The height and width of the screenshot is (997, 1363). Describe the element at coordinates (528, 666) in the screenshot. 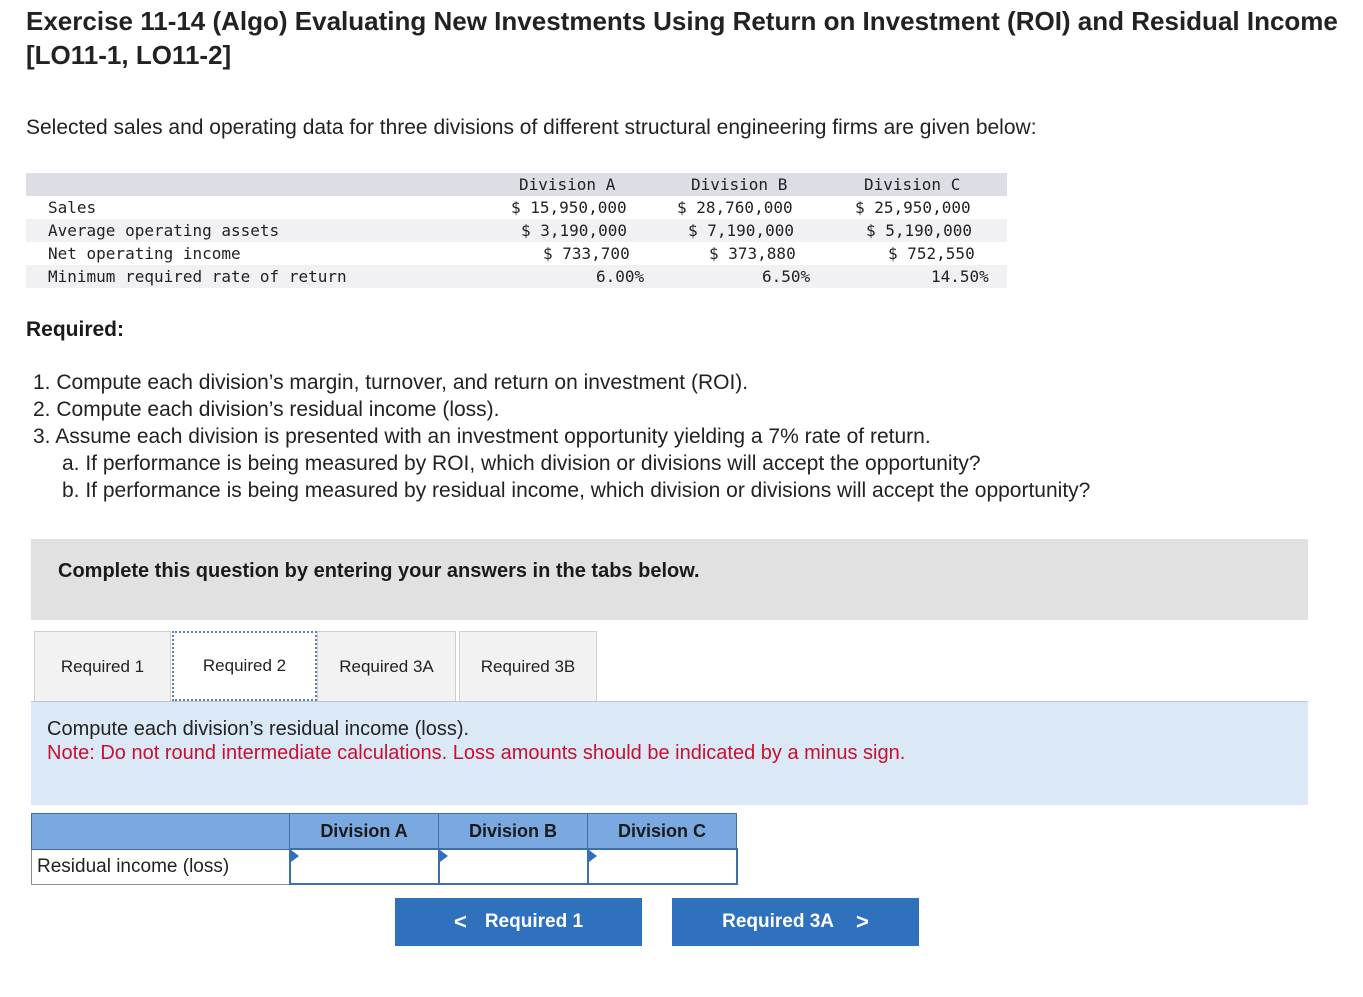

I see `tab-required-3b: Required 3B` at that location.